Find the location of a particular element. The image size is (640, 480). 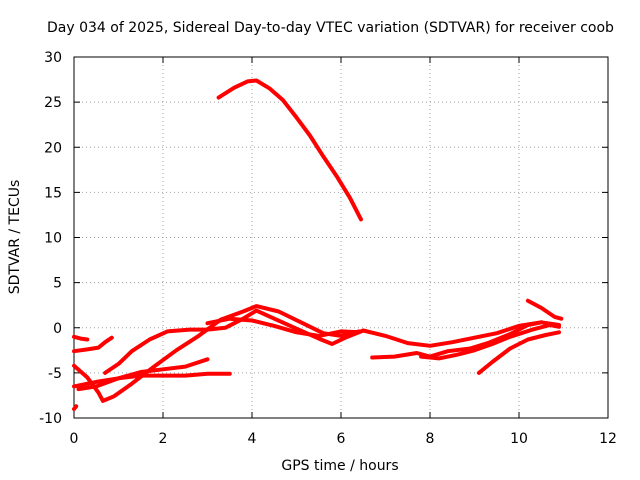

y-tick-label: 25 is located at coordinates (53, 103).